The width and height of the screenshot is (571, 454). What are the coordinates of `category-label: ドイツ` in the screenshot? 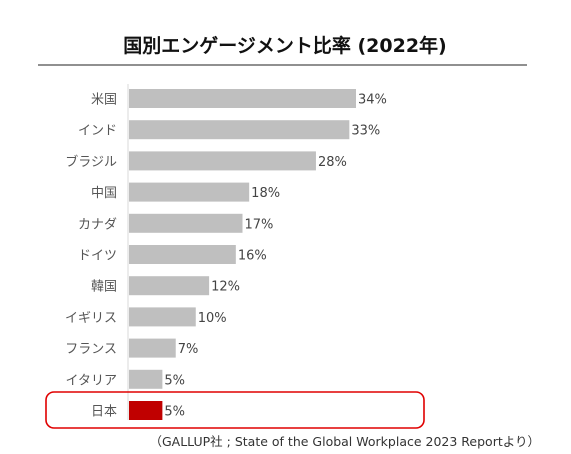 It's located at (97, 256).